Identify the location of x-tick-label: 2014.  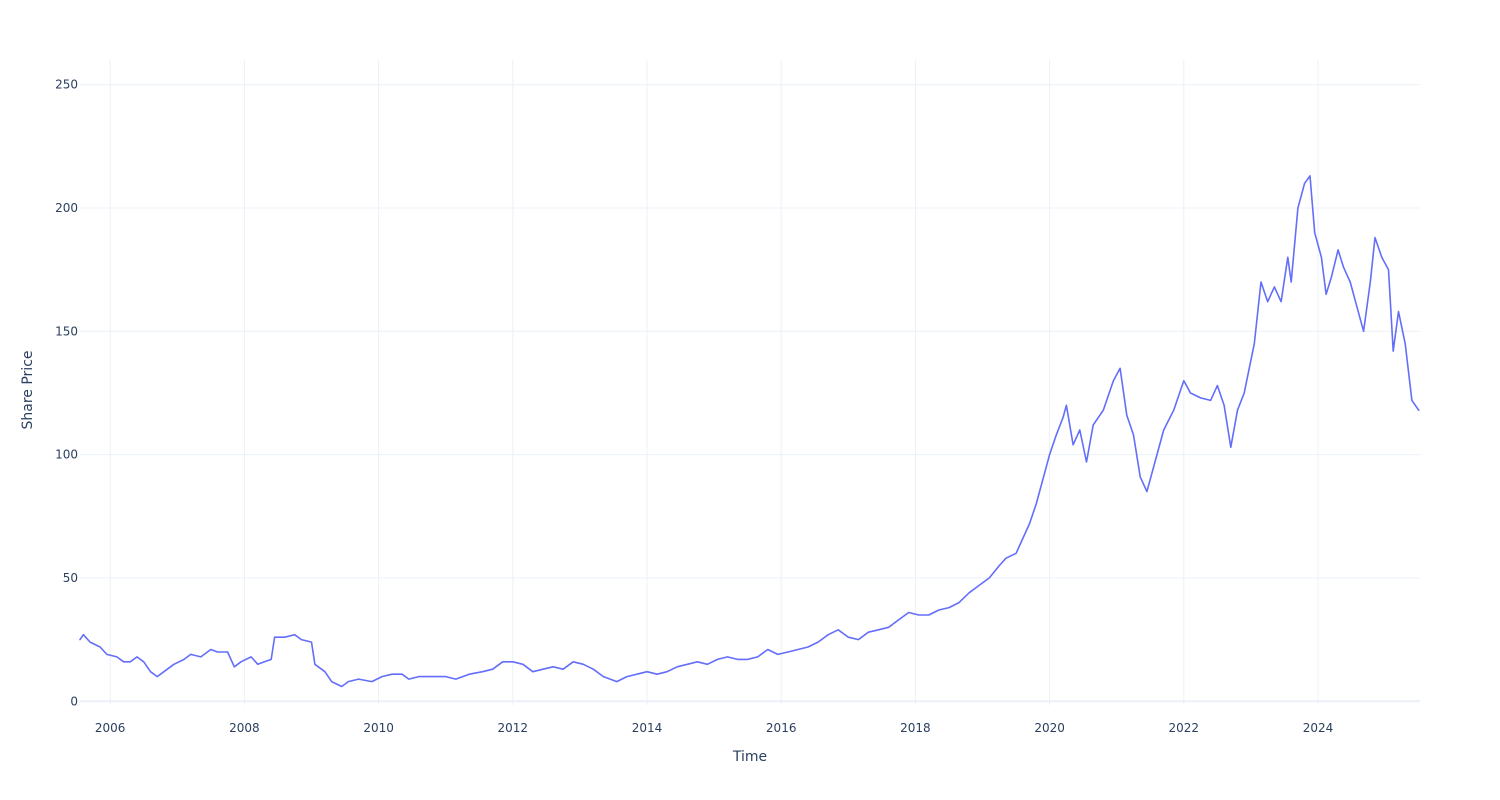
(647, 728).